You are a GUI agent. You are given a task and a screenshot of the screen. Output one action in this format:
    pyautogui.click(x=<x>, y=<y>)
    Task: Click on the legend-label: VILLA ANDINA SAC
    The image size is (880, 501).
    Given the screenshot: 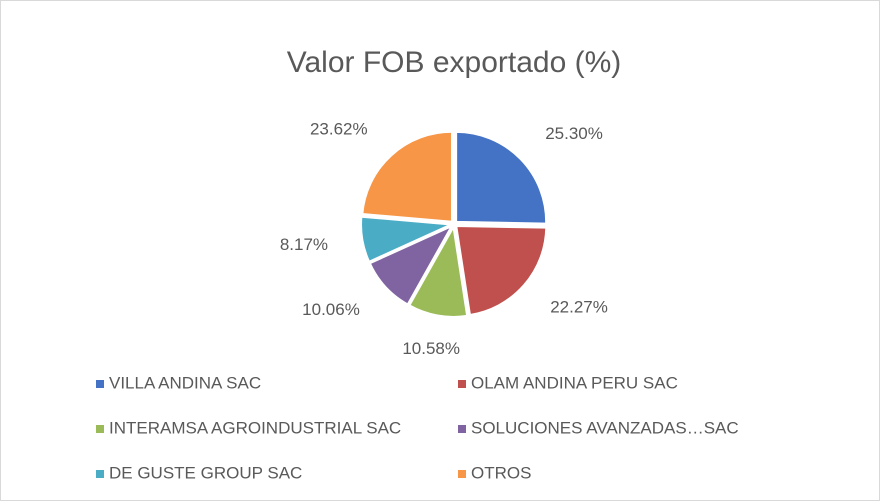 What is the action you would take?
    pyautogui.click(x=185, y=382)
    